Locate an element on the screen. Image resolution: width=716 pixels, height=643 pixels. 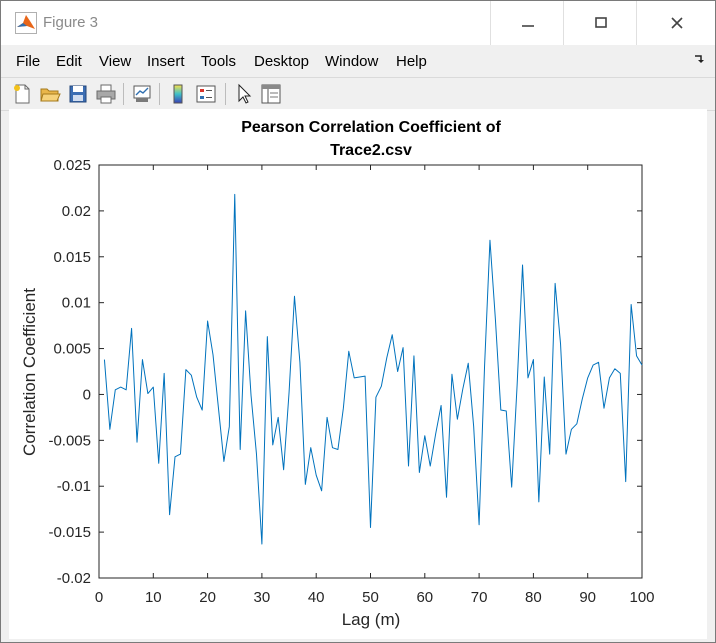
window-title: Figure 3 is located at coordinates (71, 22).